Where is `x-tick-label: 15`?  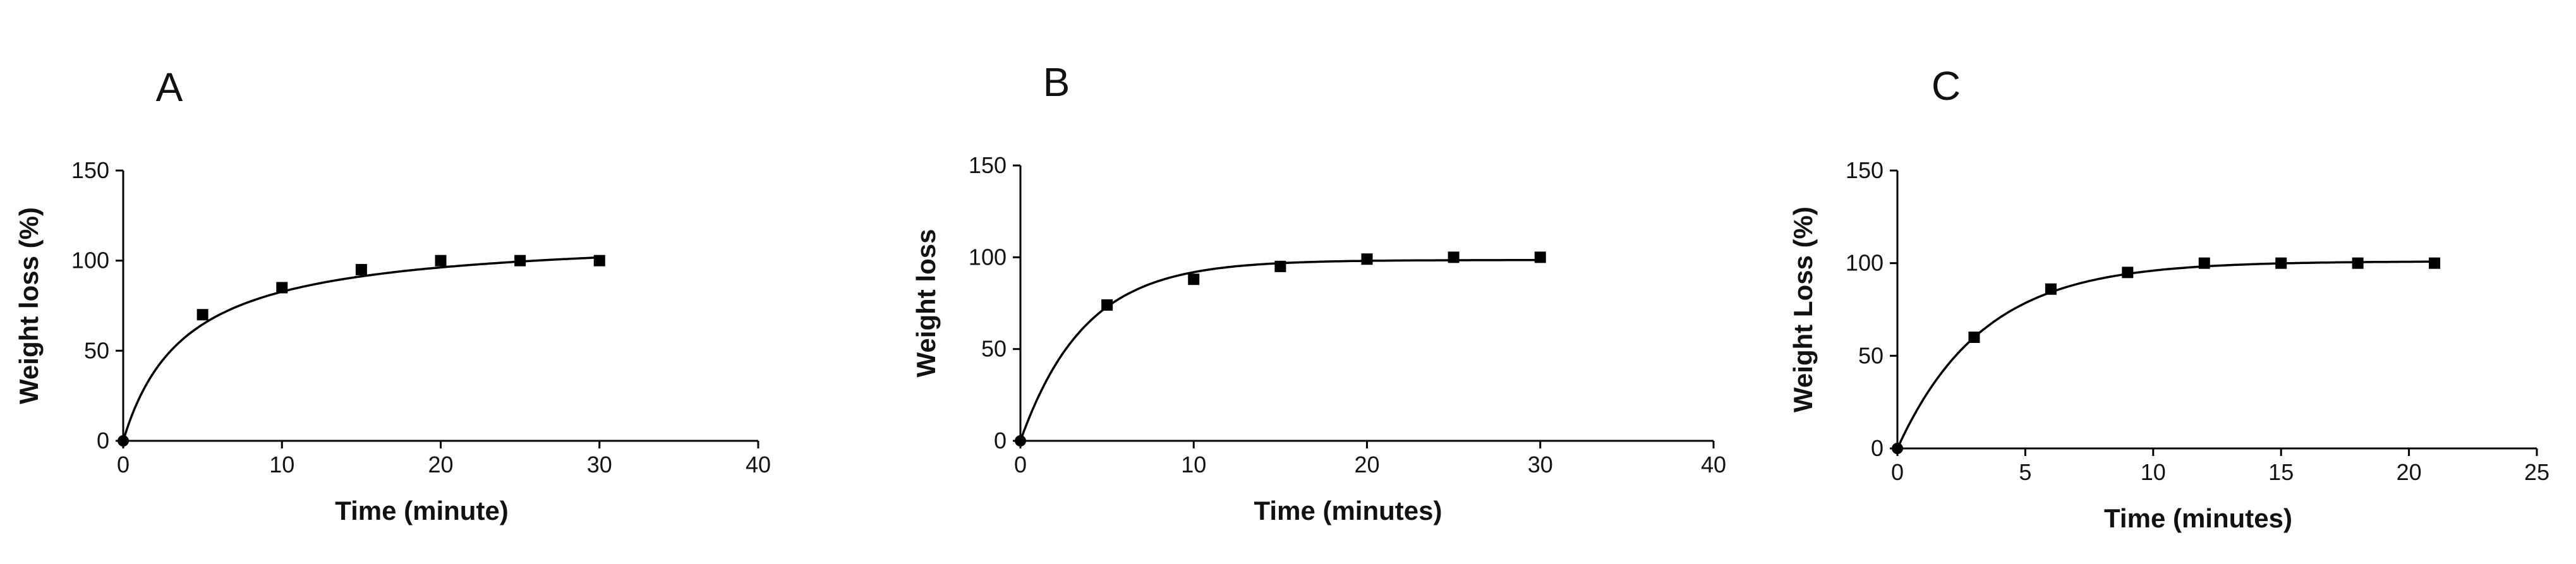 x-tick-label: 15 is located at coordinates (2281, 472).